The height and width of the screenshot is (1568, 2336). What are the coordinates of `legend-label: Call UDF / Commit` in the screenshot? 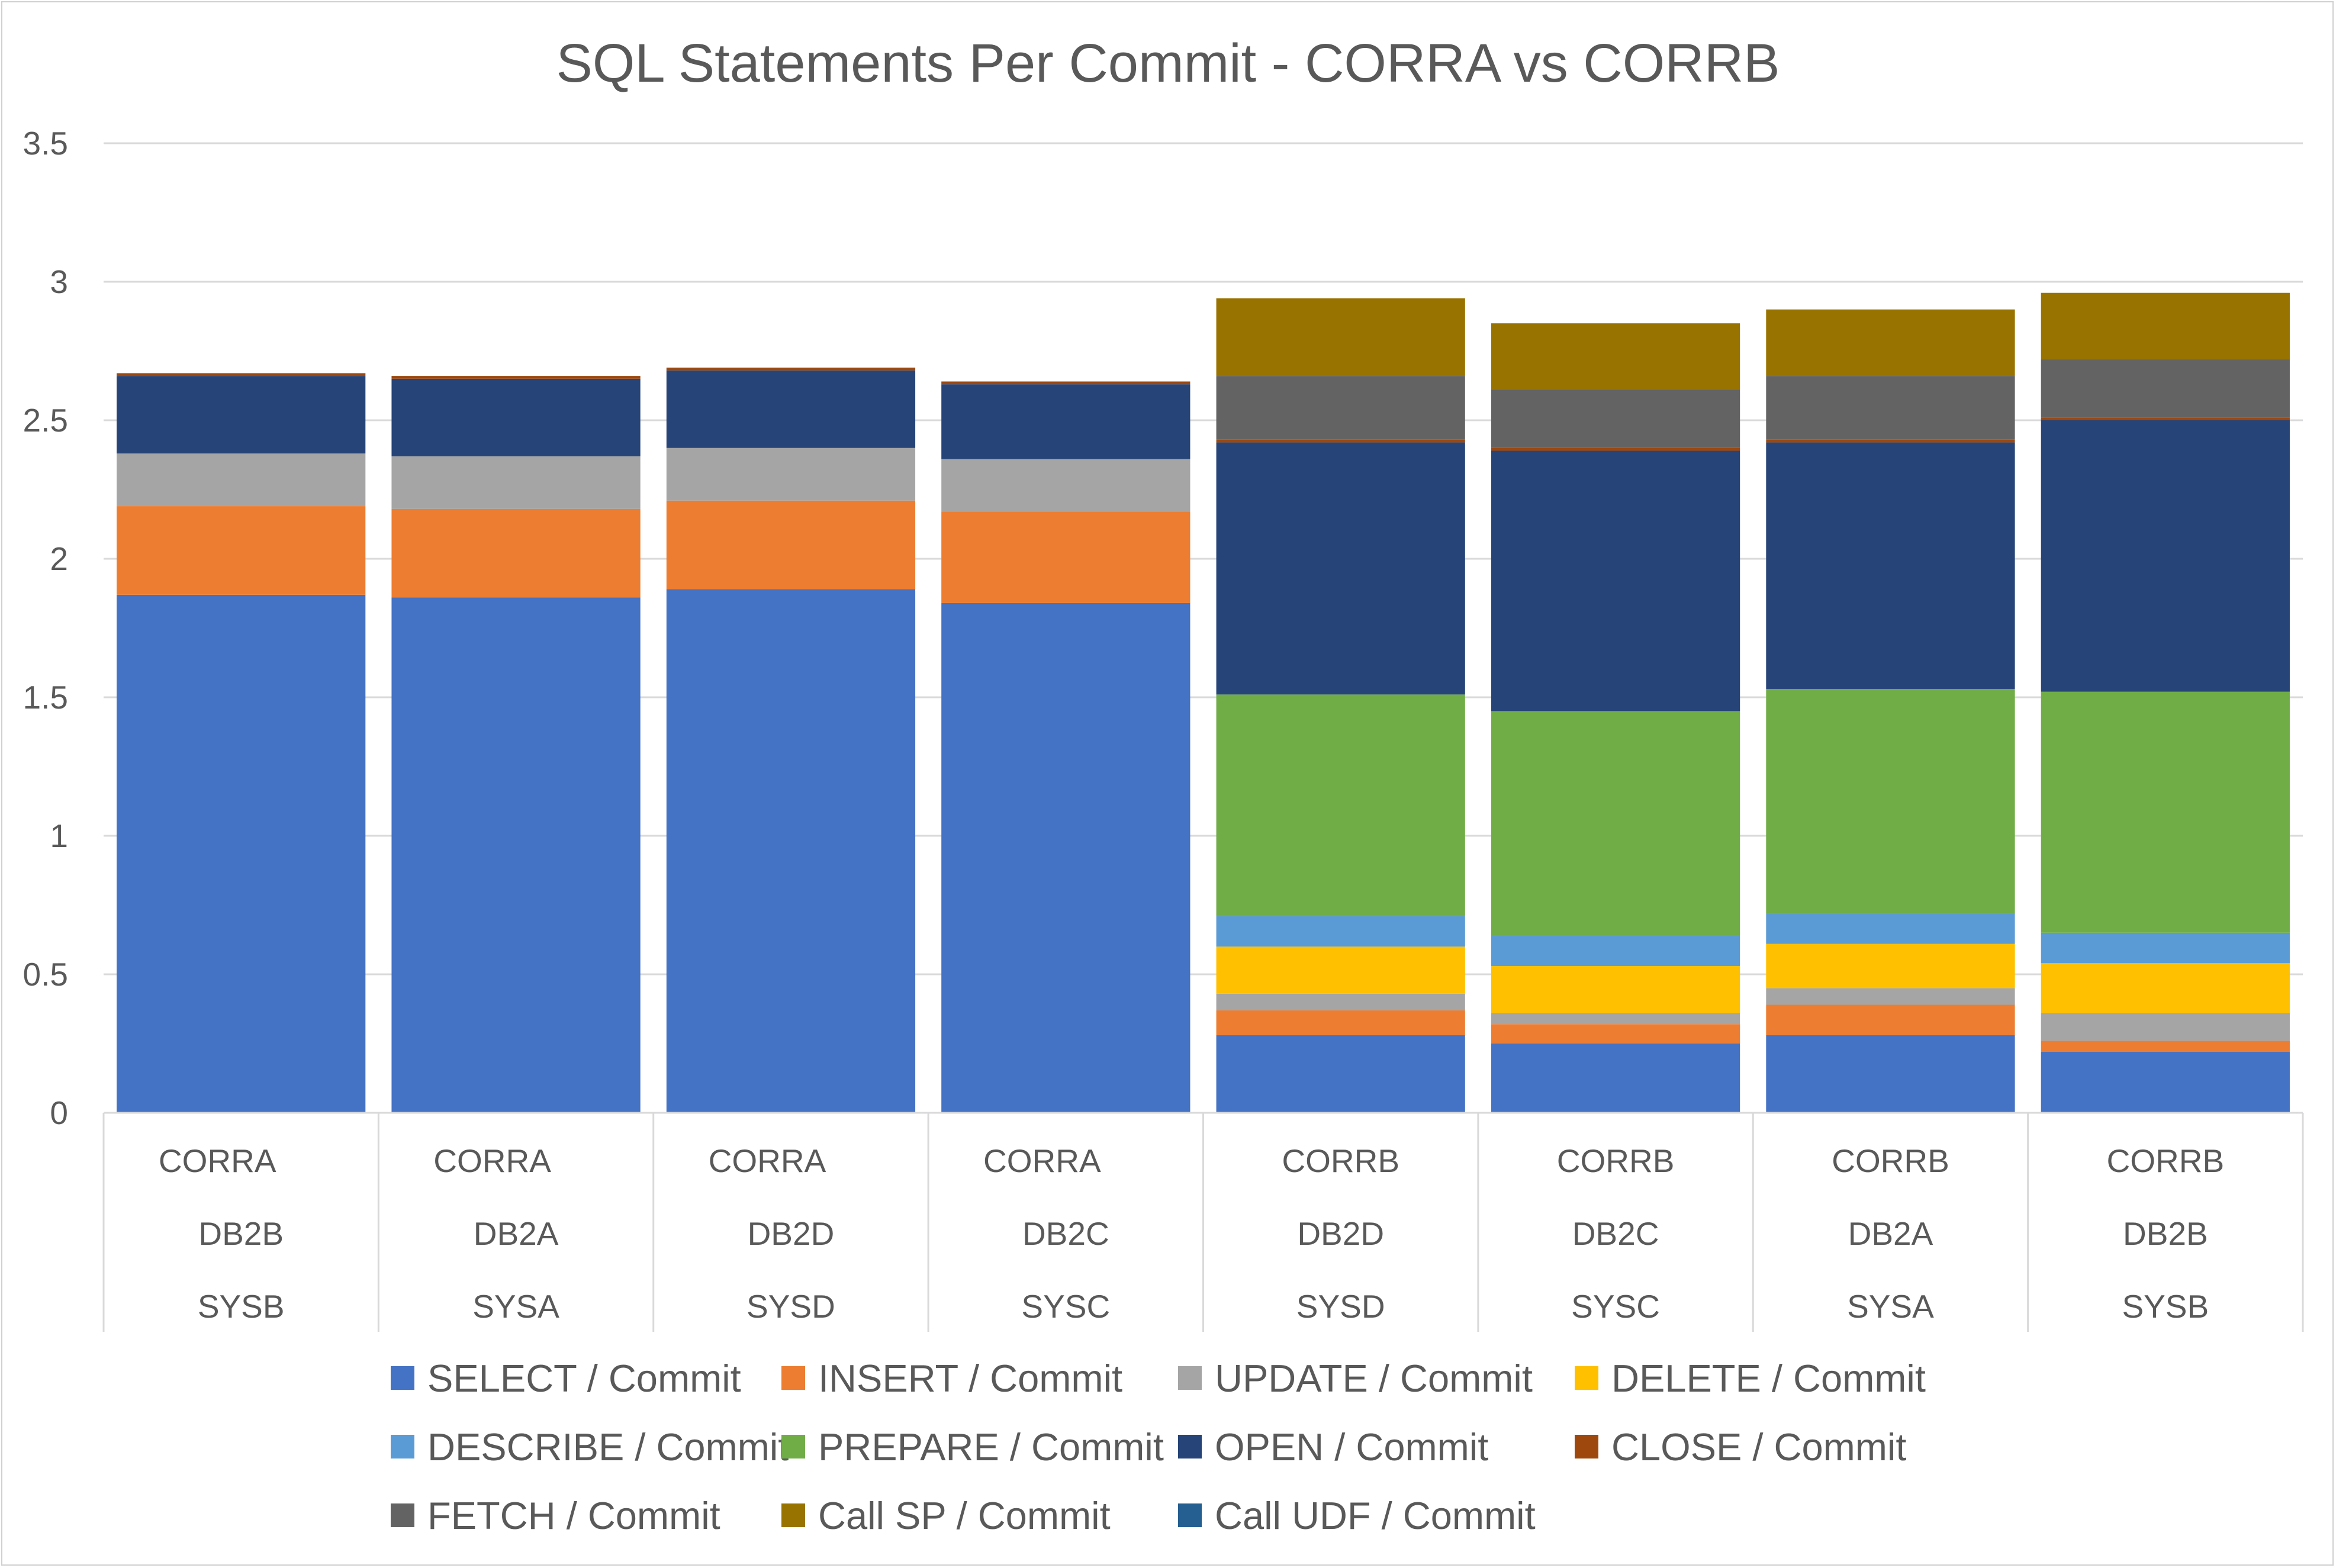 It's located at (1375, 1515).